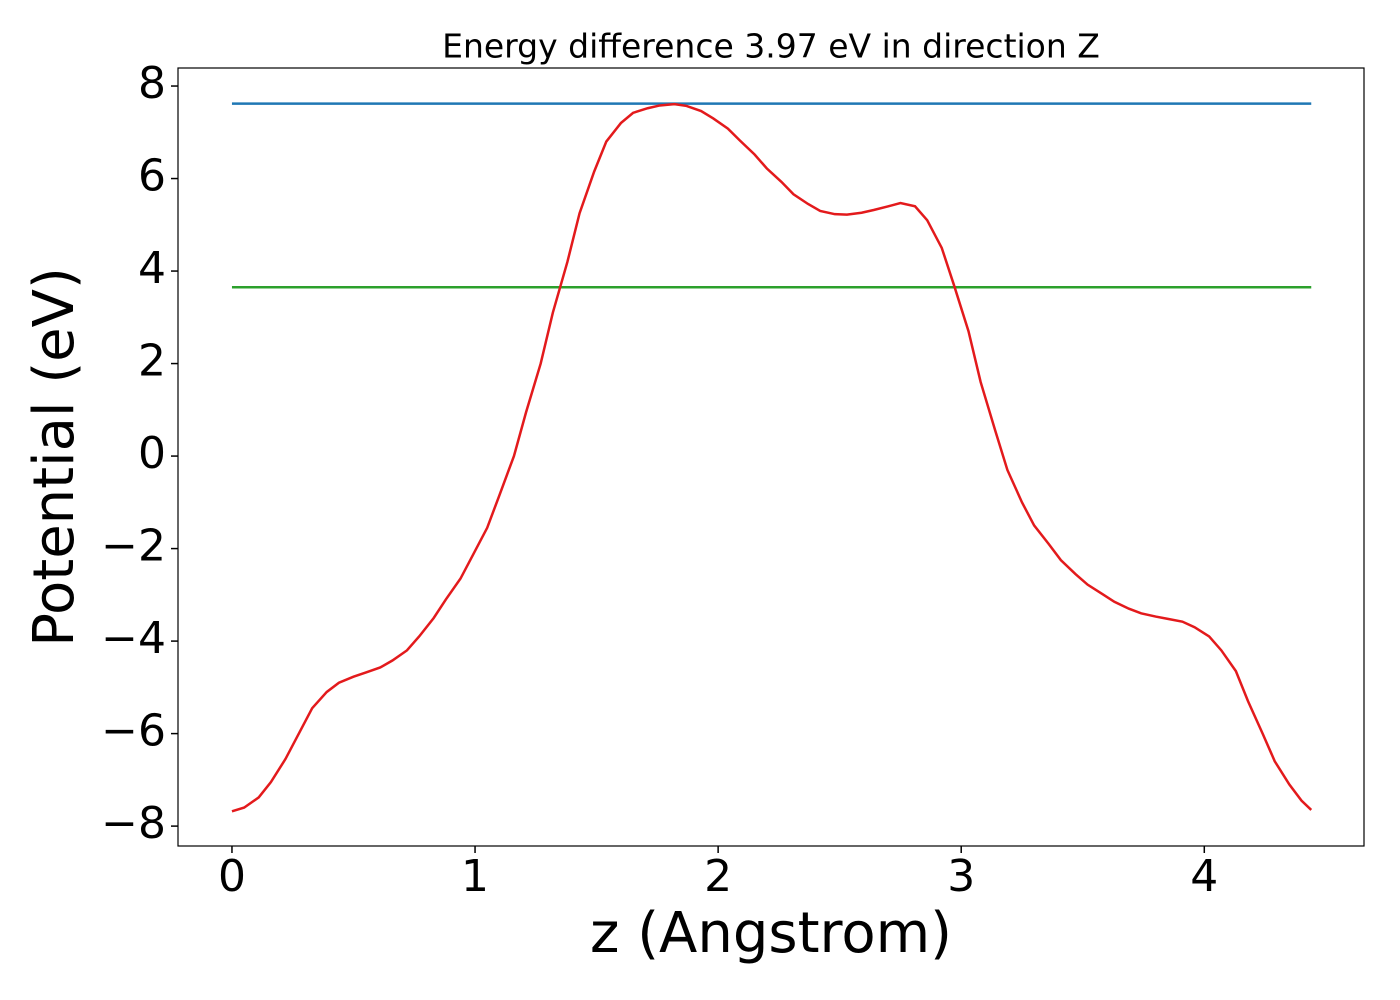 The height and width of the screenshot is (1000, 1400). Describe the element at coordinates (152, 361) in the screenshot. I see `y-tick-label: 2` at that location.